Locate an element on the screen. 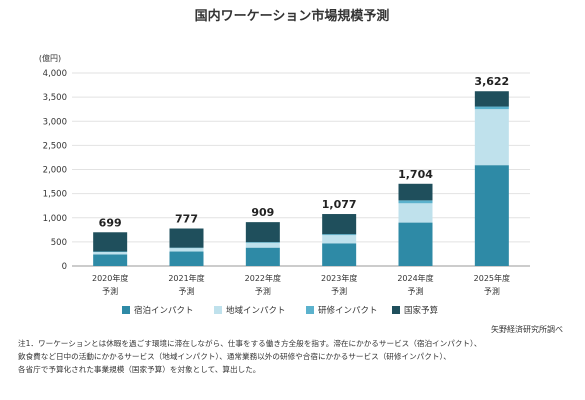 The height and width of the screenshot is (400, 585). x-tick-label: 2024年度 is located at coordinates (415, 278).